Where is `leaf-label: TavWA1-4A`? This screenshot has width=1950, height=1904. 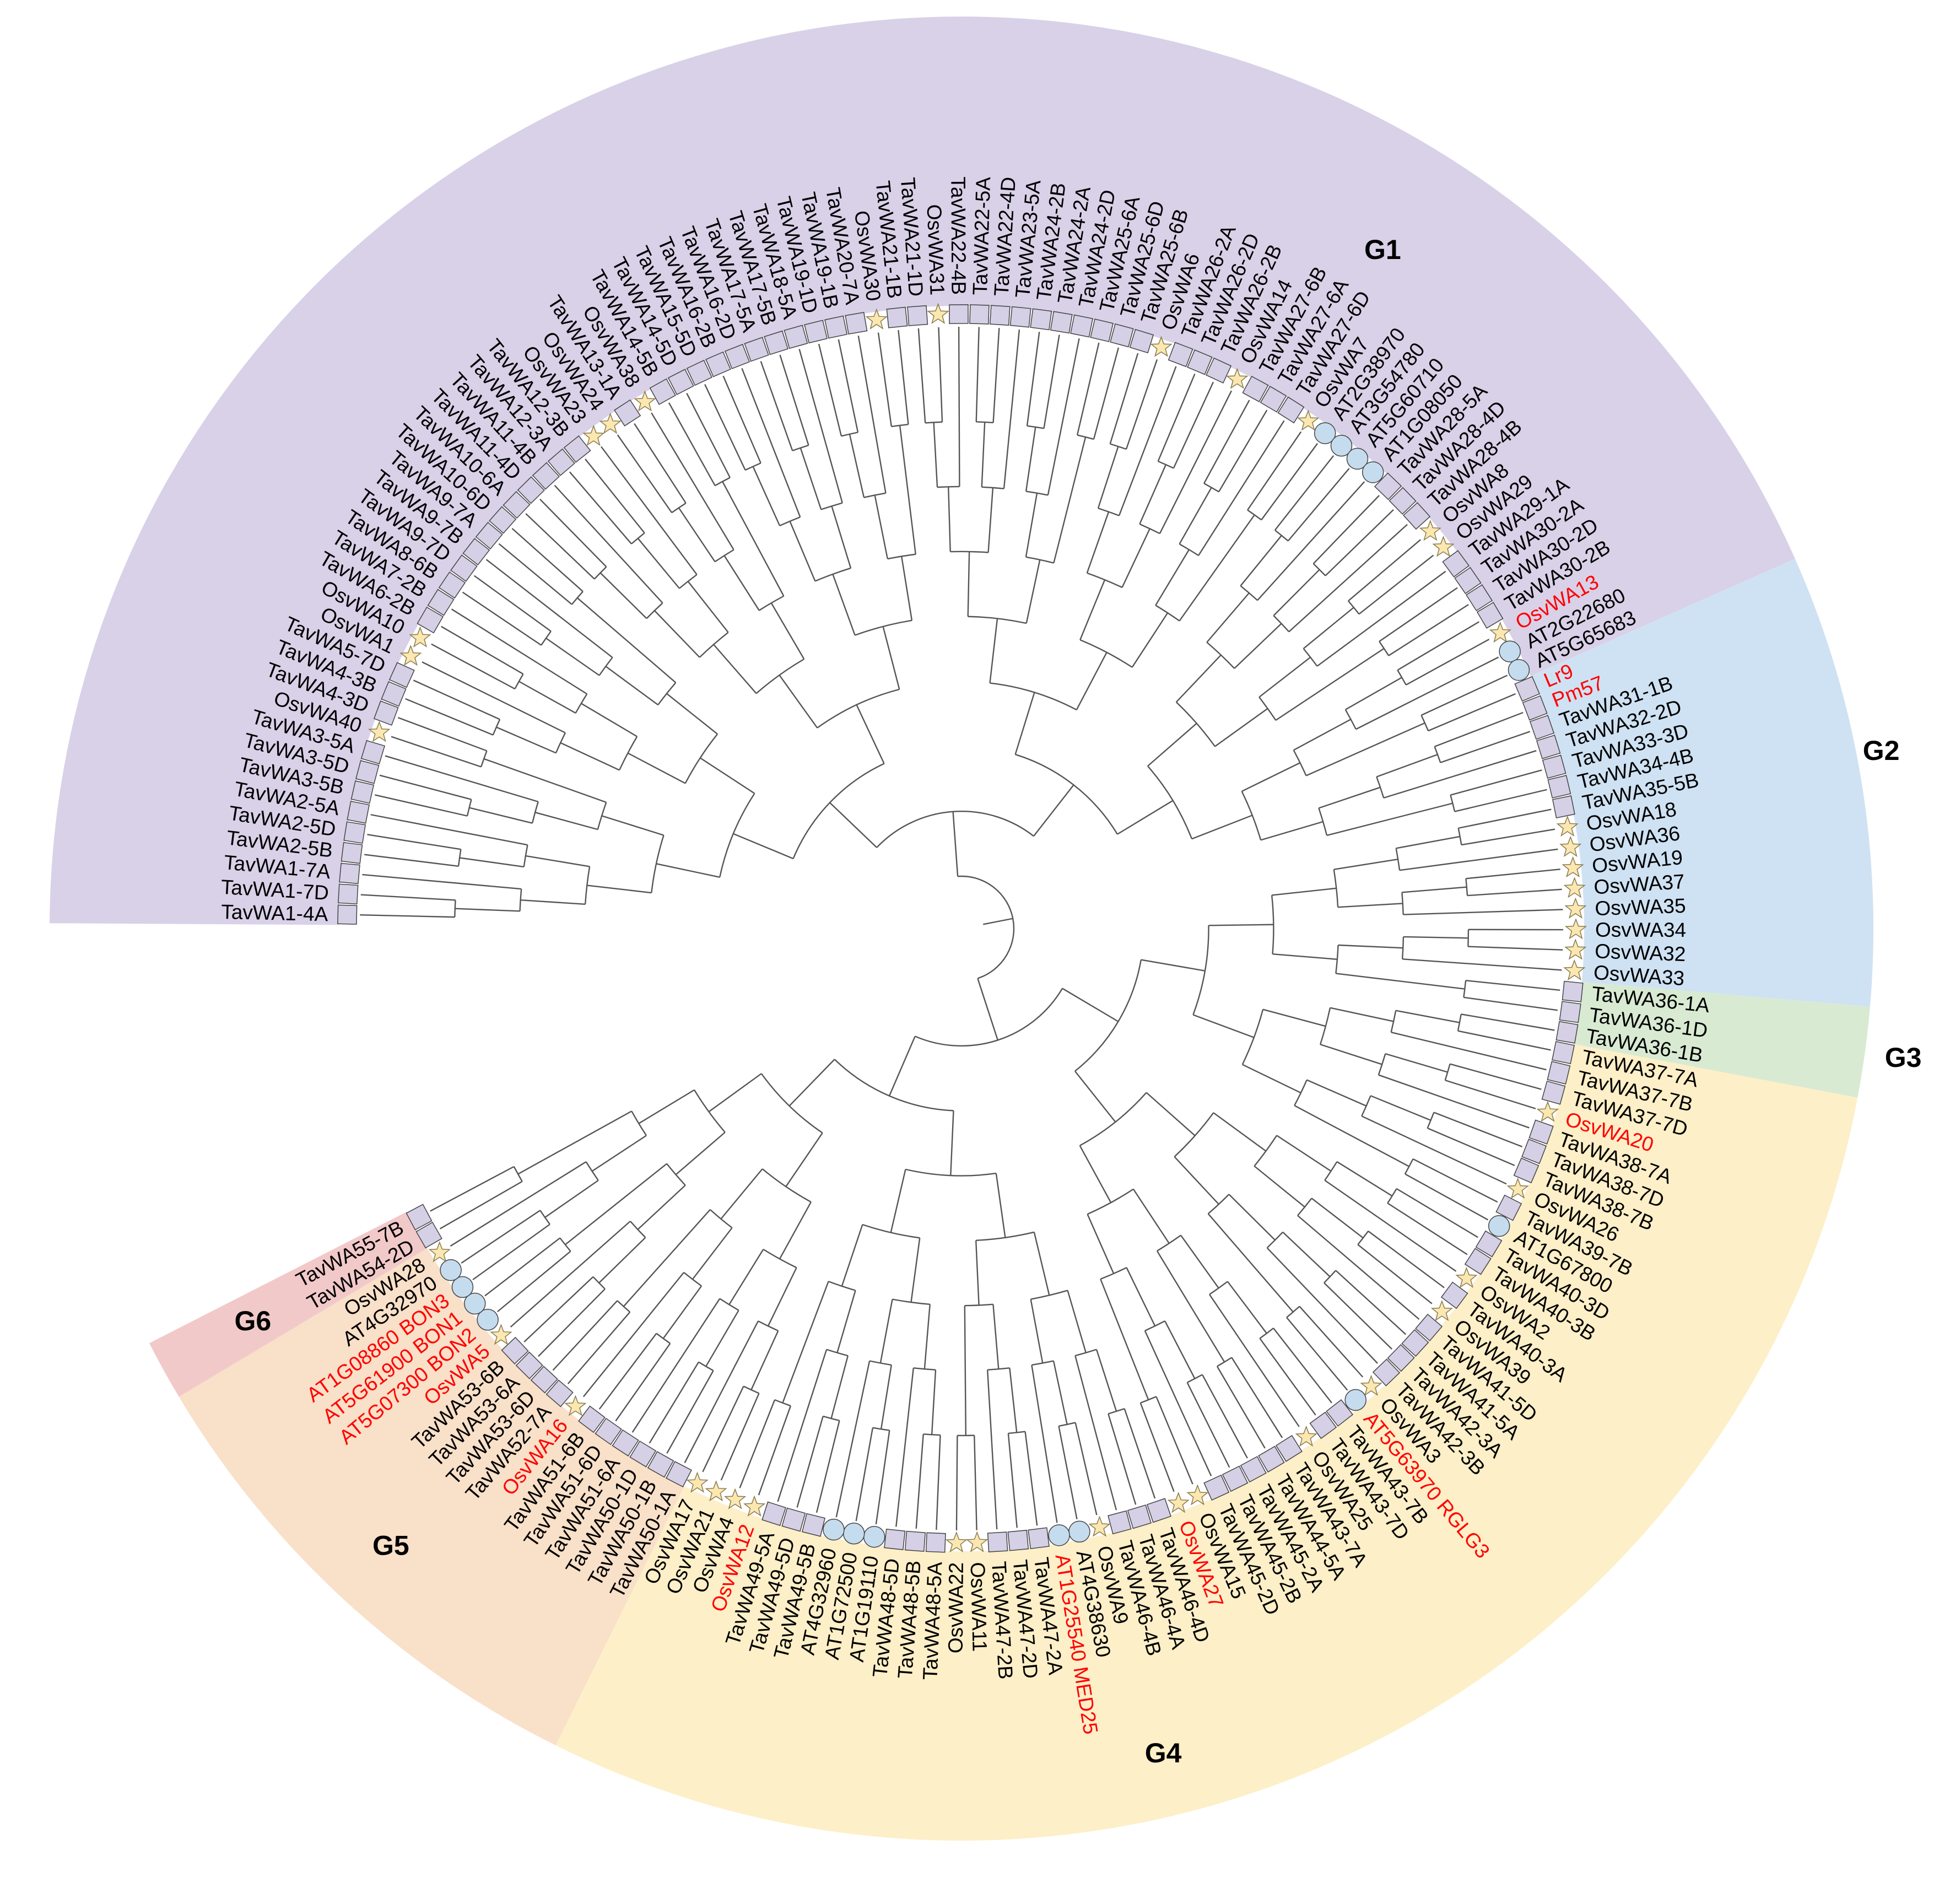 leaf-label: TavWA1-4A is located at coordinates (274, 912).